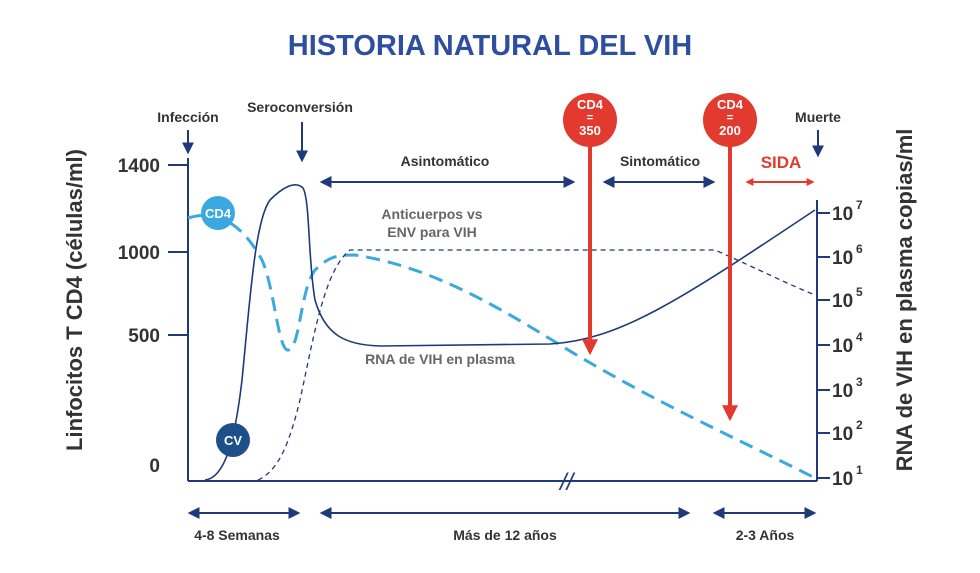 This screenshot has height=573, width=980. I want to click on cd4-350-badge, so click(590, 120).